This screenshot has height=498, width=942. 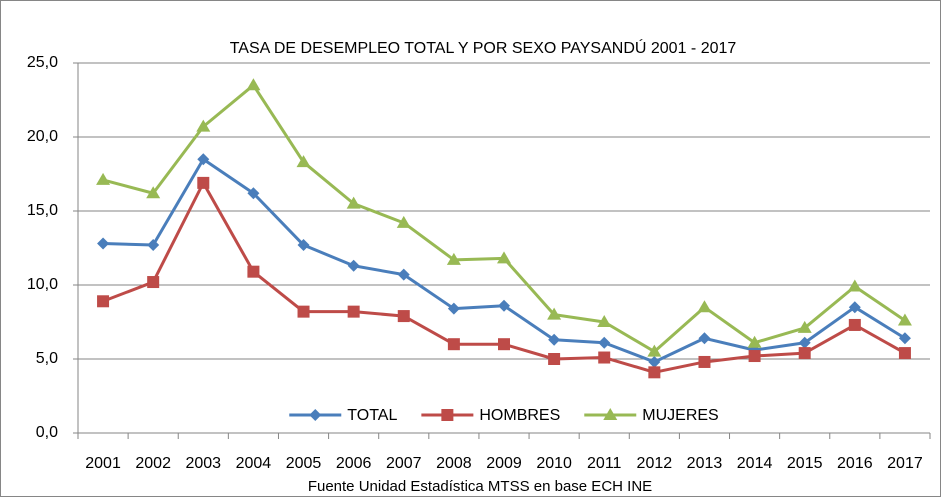 I want to click on x-tick-label: 2012, so click(x=655, y=463).